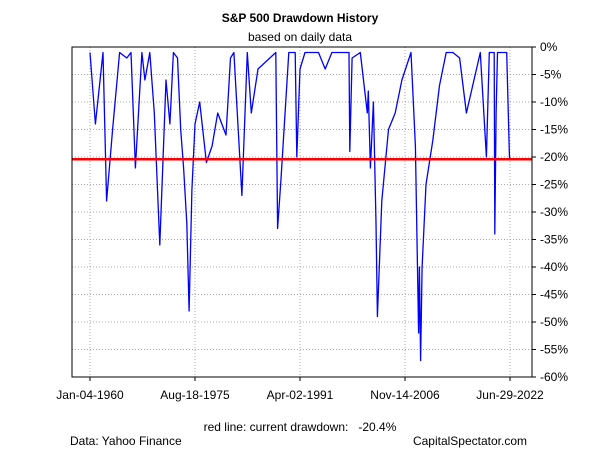 This screenshot has width=600, height=450. Describe the element at coordinates (90, 395) in the screenshot. I see `x-tick-label: Jan-04-1960` at that location.